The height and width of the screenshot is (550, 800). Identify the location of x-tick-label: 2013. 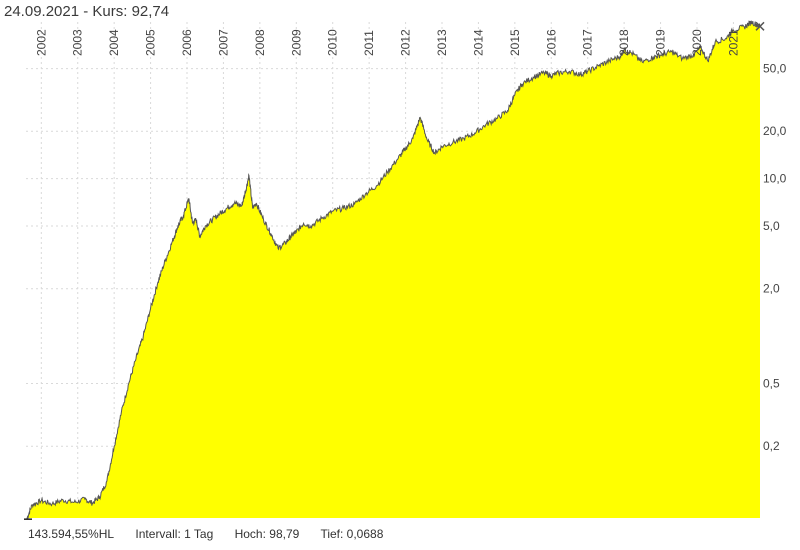
(442, 42).